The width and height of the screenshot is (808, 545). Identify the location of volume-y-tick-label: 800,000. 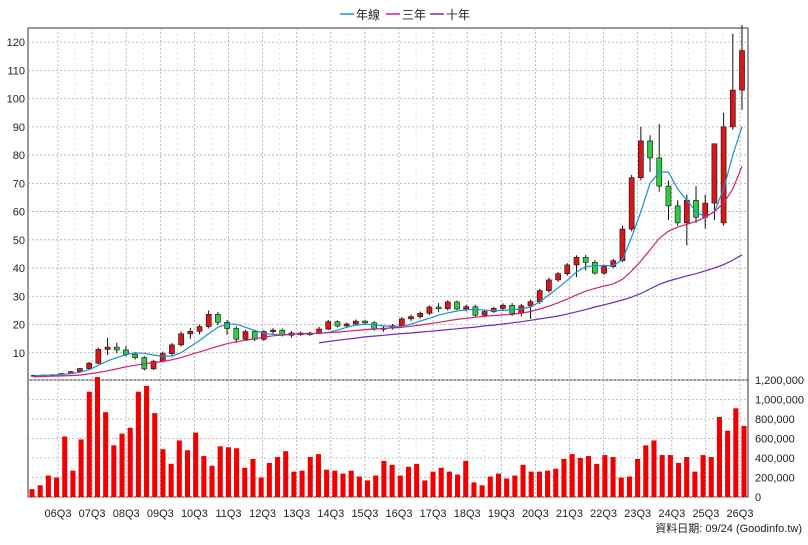
(775, 420).